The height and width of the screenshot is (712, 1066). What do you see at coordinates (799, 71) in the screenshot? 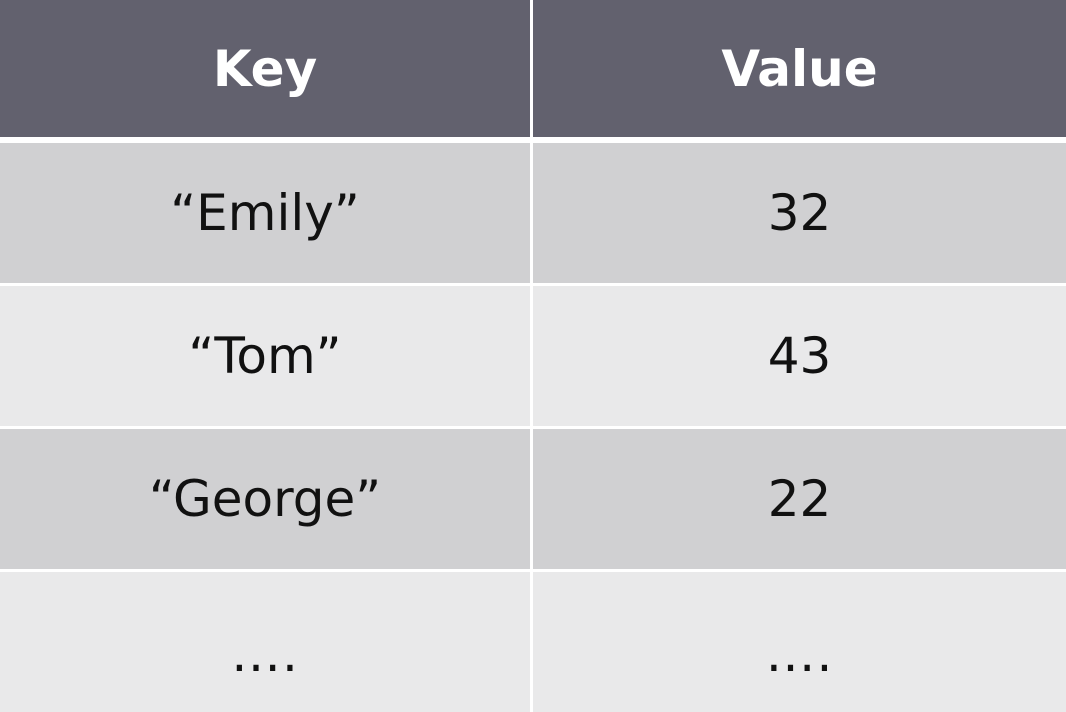
I see `value-column-header: Value` at bounding box center [799, 71].